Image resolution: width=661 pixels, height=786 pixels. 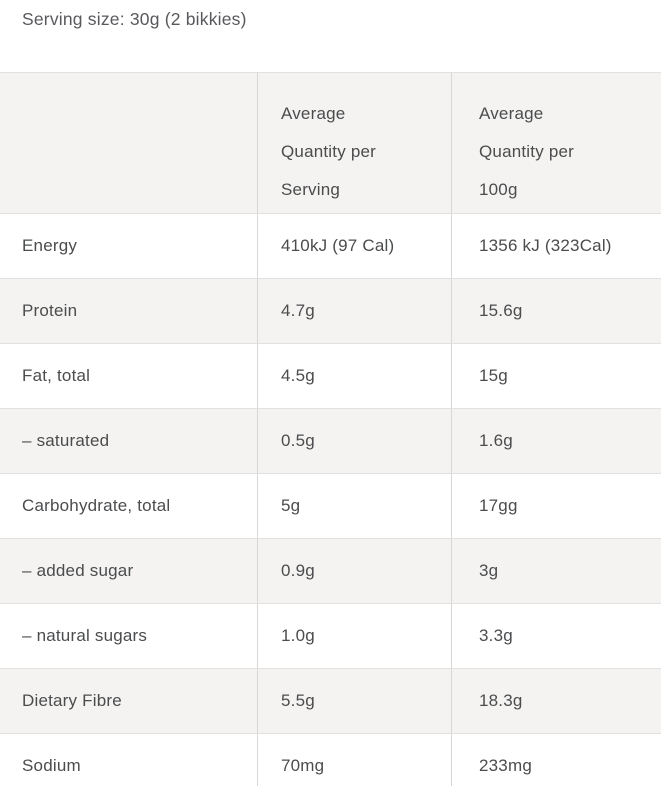 I want to click on per-serving-value: 4.7g, so click(x=354, y=311).